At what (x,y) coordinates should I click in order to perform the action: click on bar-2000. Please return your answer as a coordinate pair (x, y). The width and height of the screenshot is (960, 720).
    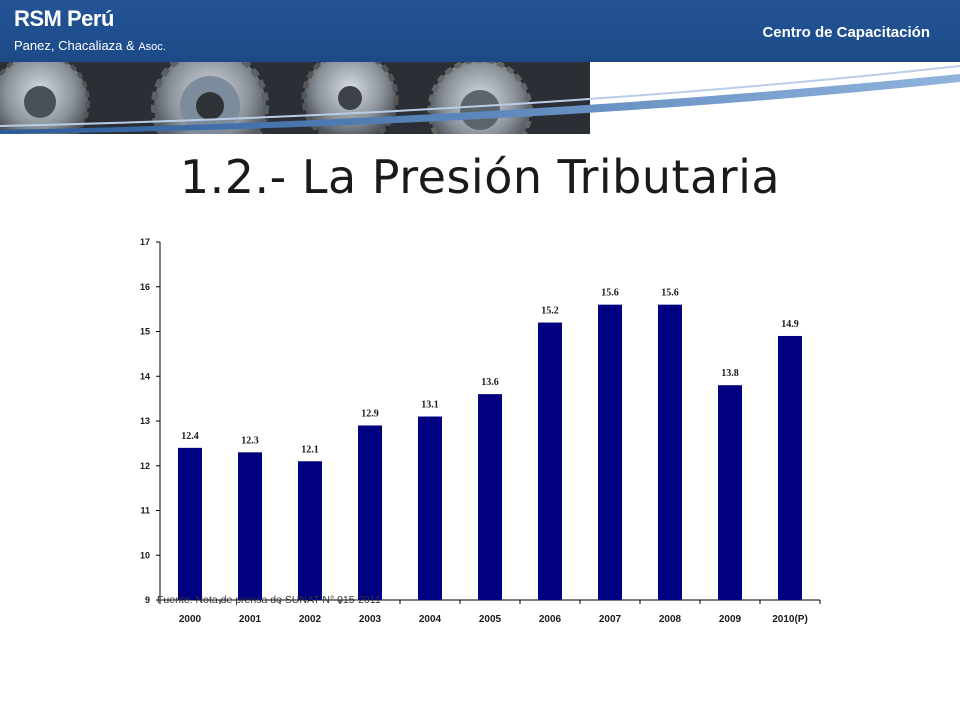
    Looking at the image, I should click on (190, 523).